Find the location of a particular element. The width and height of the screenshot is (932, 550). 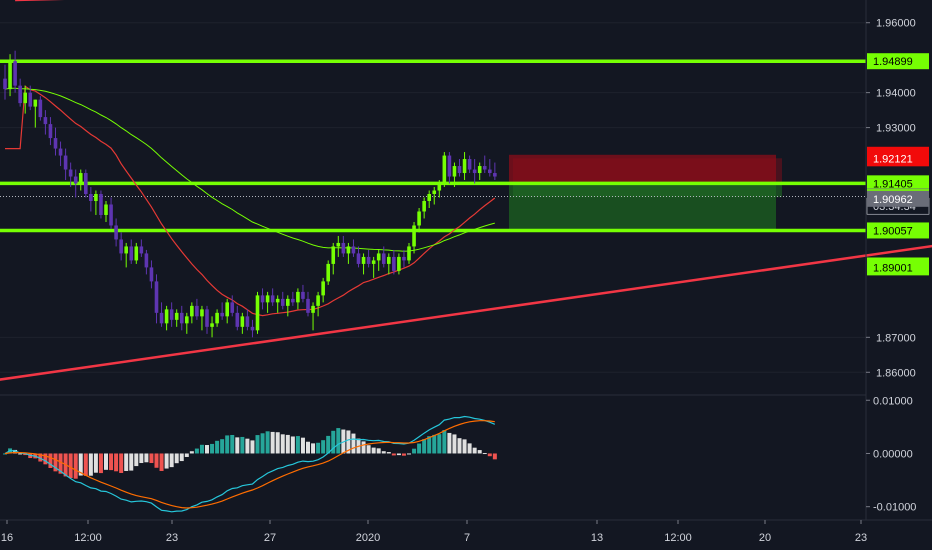

time-tick-label: 7 is located at coordinates (467, 538).